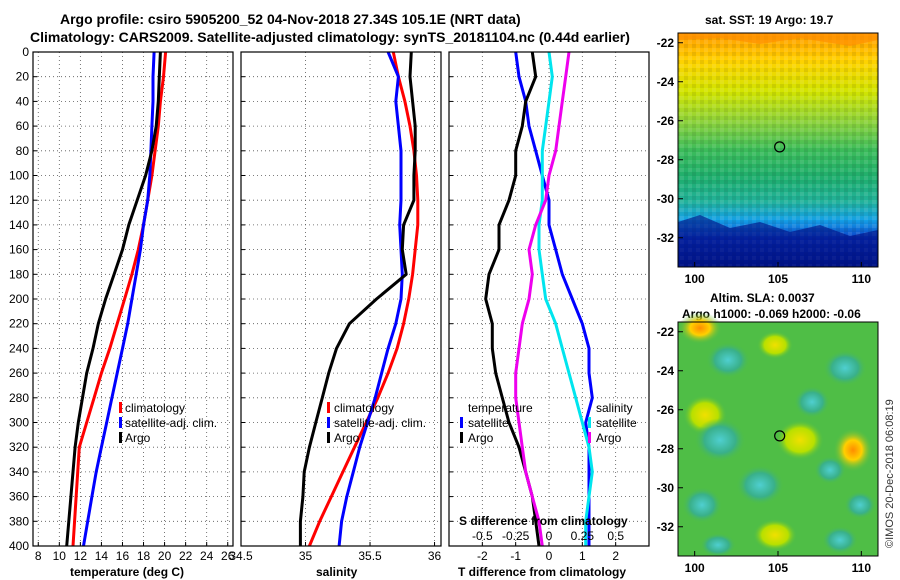  What do you see at coordinates (19, 348) in the screenshot?
I see `y-tick-label: 240` at bounding box center [19, 348].